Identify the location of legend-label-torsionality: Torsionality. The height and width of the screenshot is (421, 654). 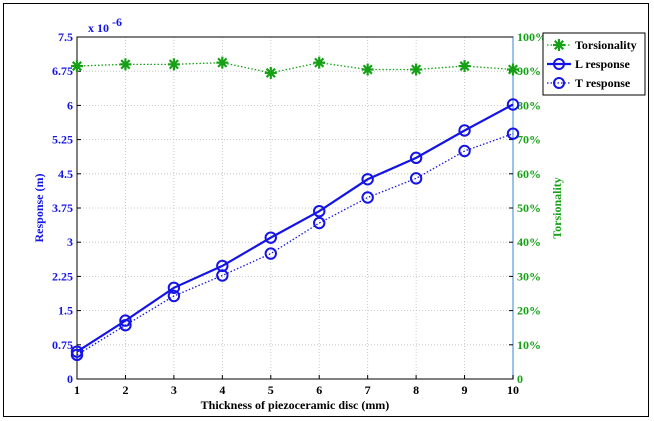
(606, 45).